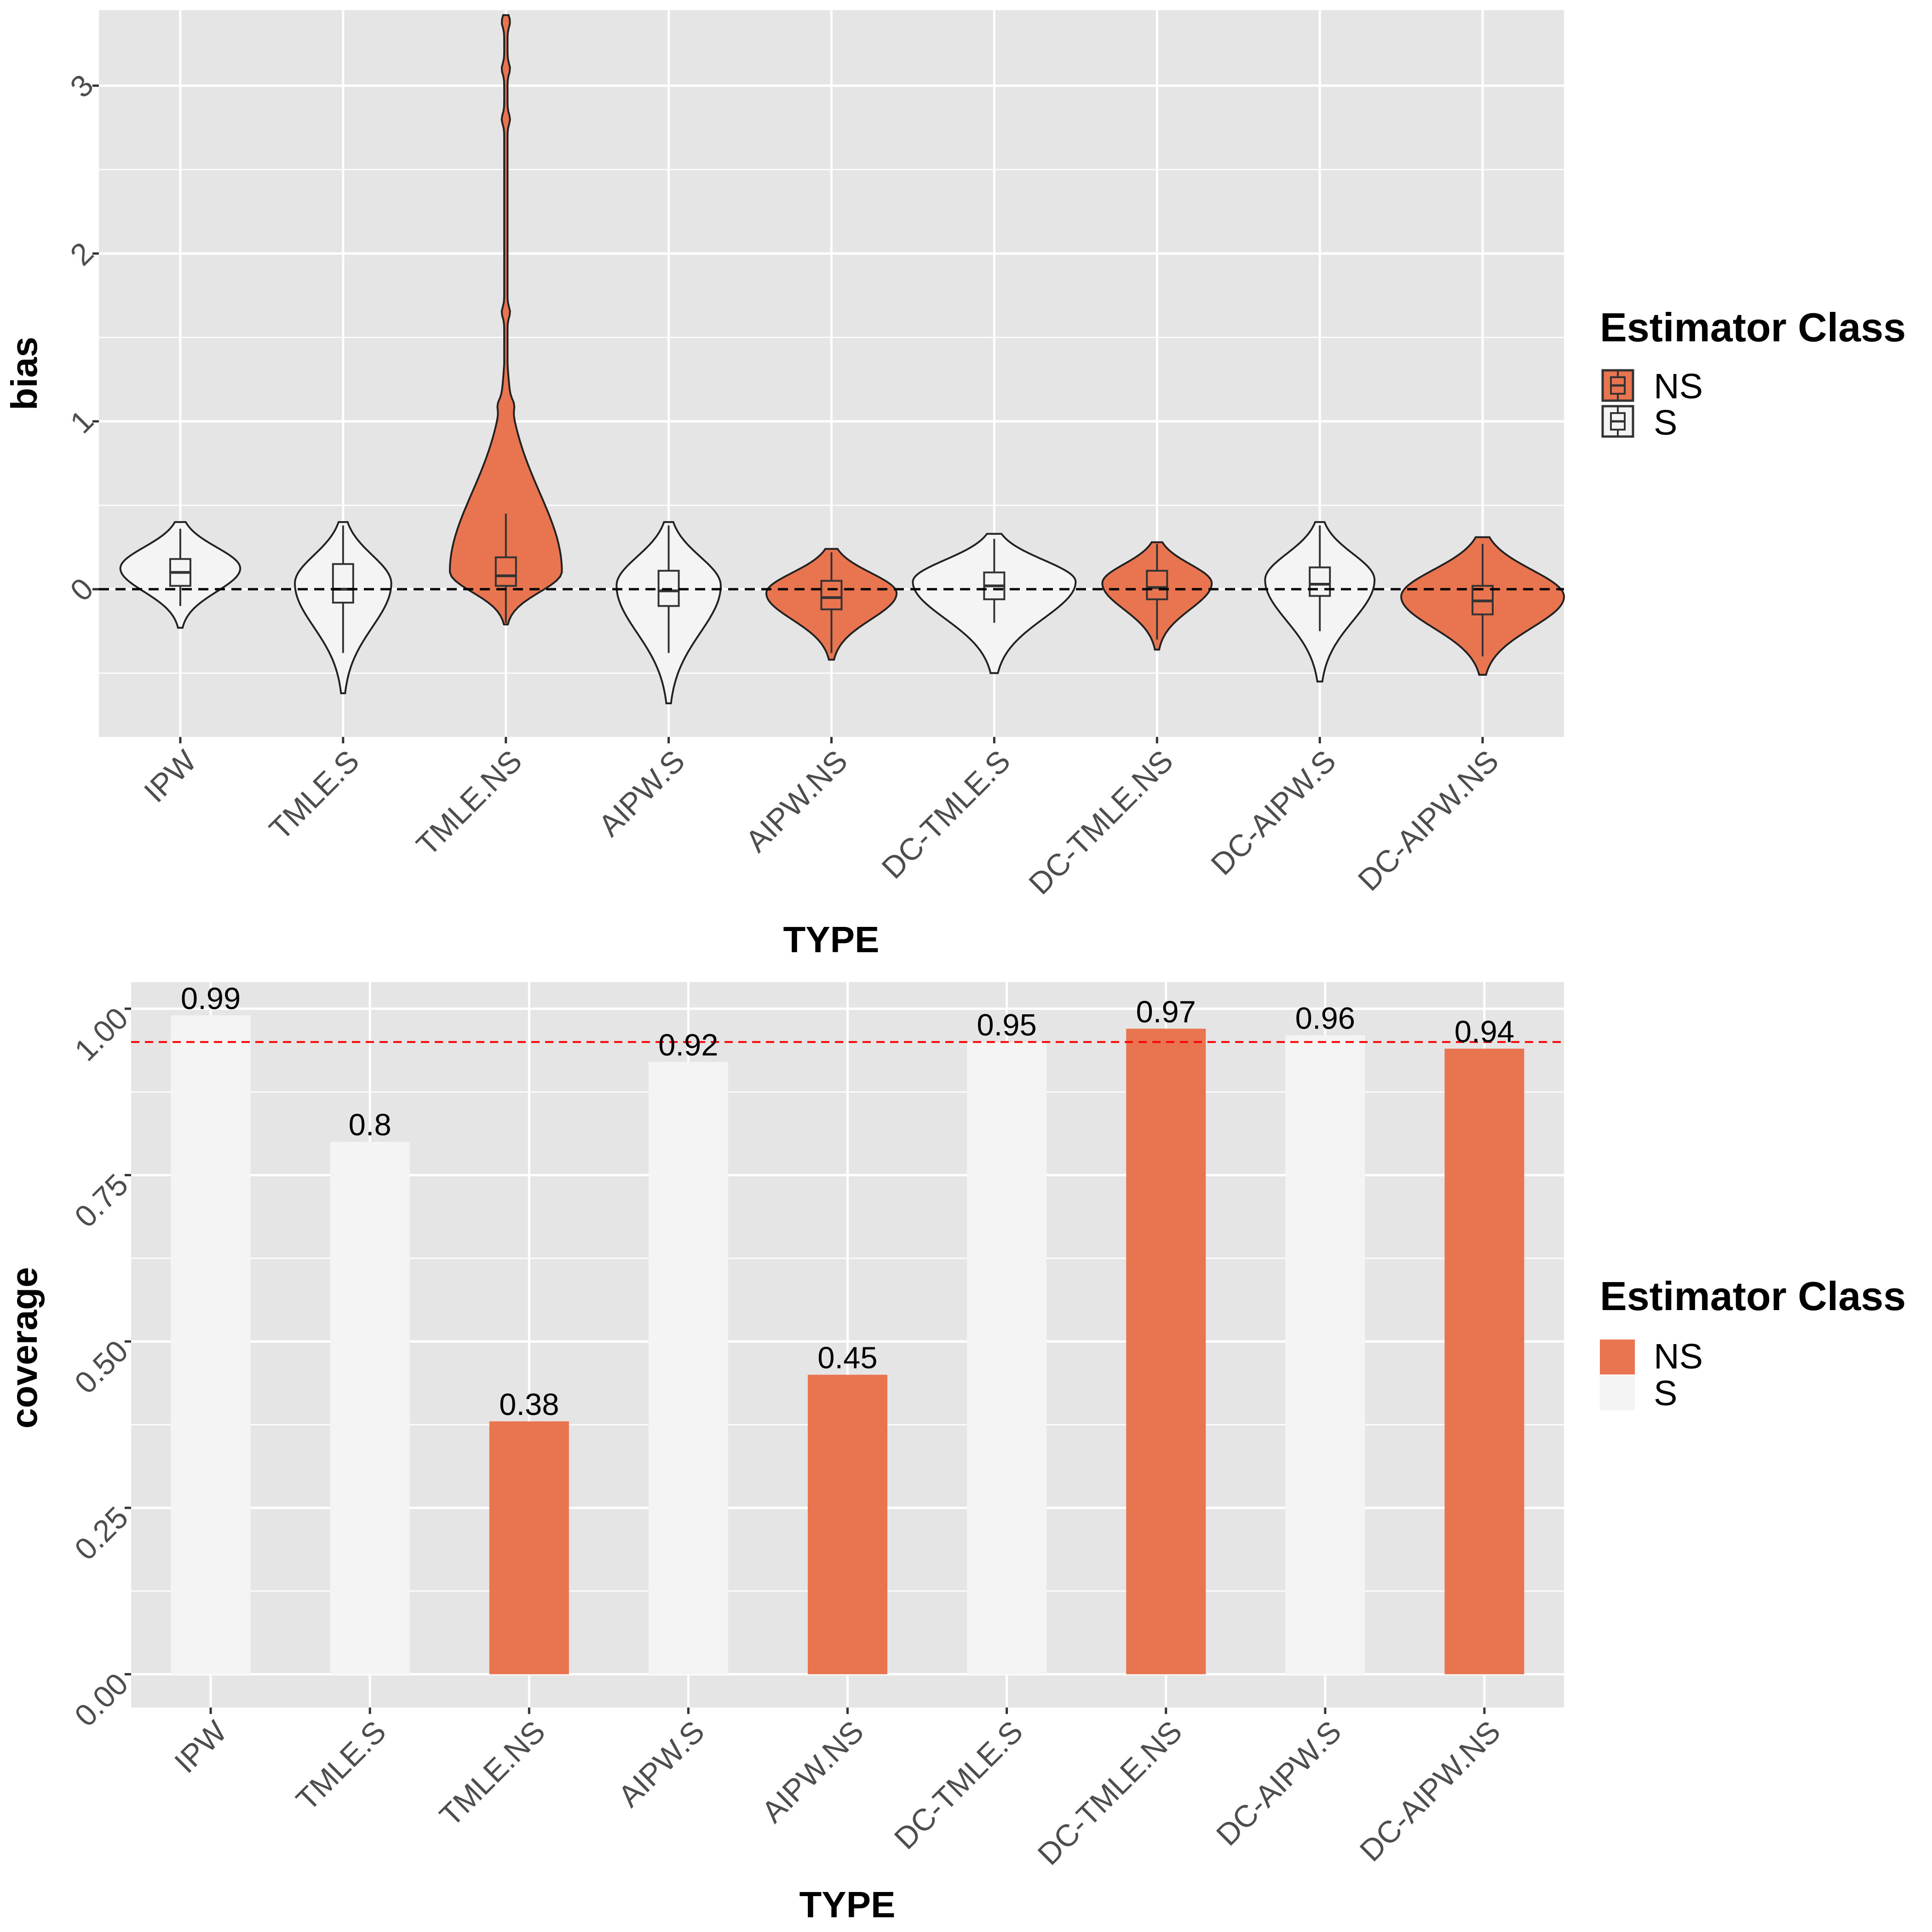  I want to click on coverage-legend-title: Estimator Class, so click(1753, 1296).